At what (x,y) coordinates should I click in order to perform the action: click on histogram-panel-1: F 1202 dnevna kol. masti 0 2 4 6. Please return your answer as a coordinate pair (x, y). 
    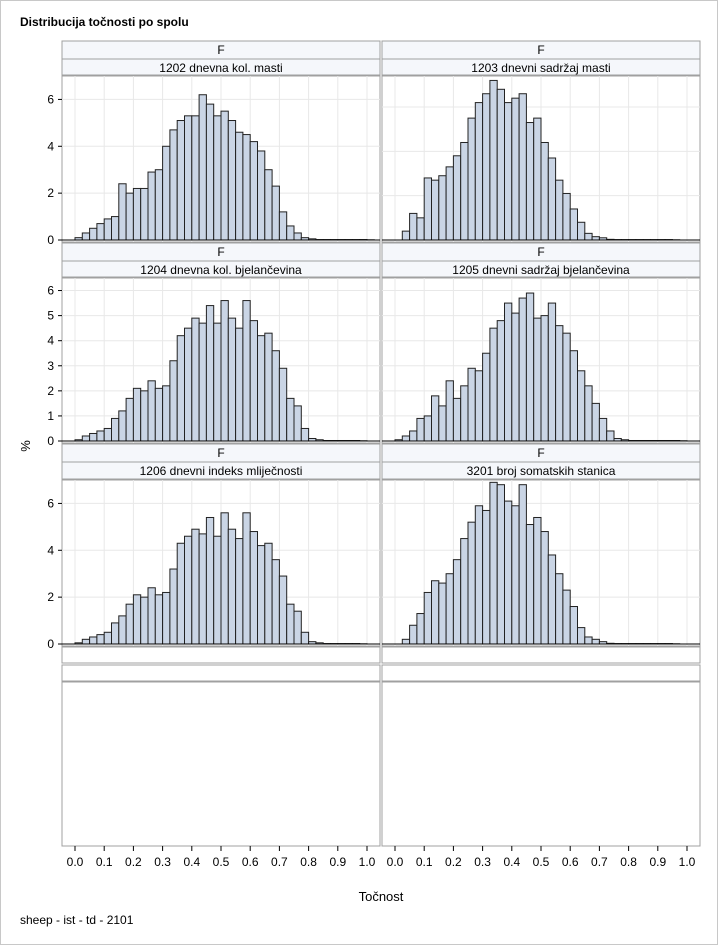
    Looking at the image, I should click on (214, 143).